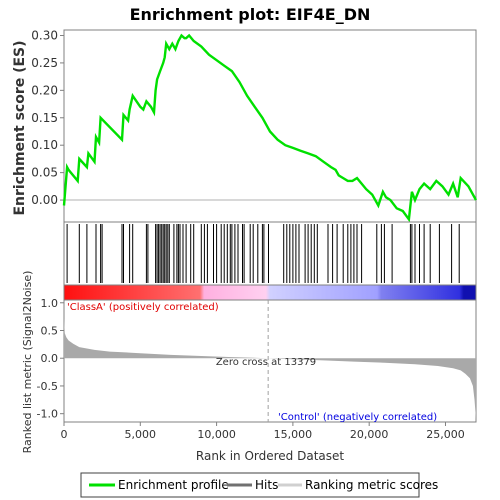  Describe the element at coordinates (293, 434) in the screenshot. I see `x-tick-label: 15,000` at that location.